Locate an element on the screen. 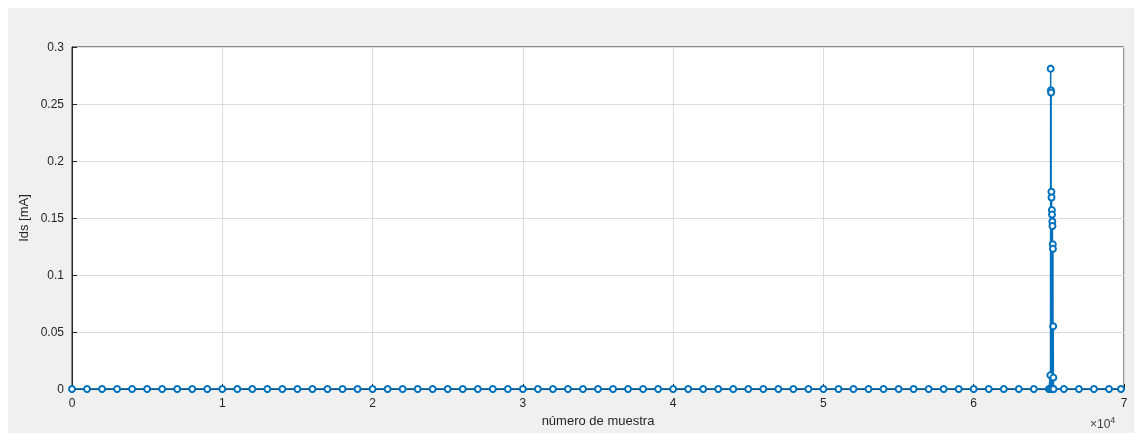  x-tick-label: 5 is located at coordinates (824, 403).